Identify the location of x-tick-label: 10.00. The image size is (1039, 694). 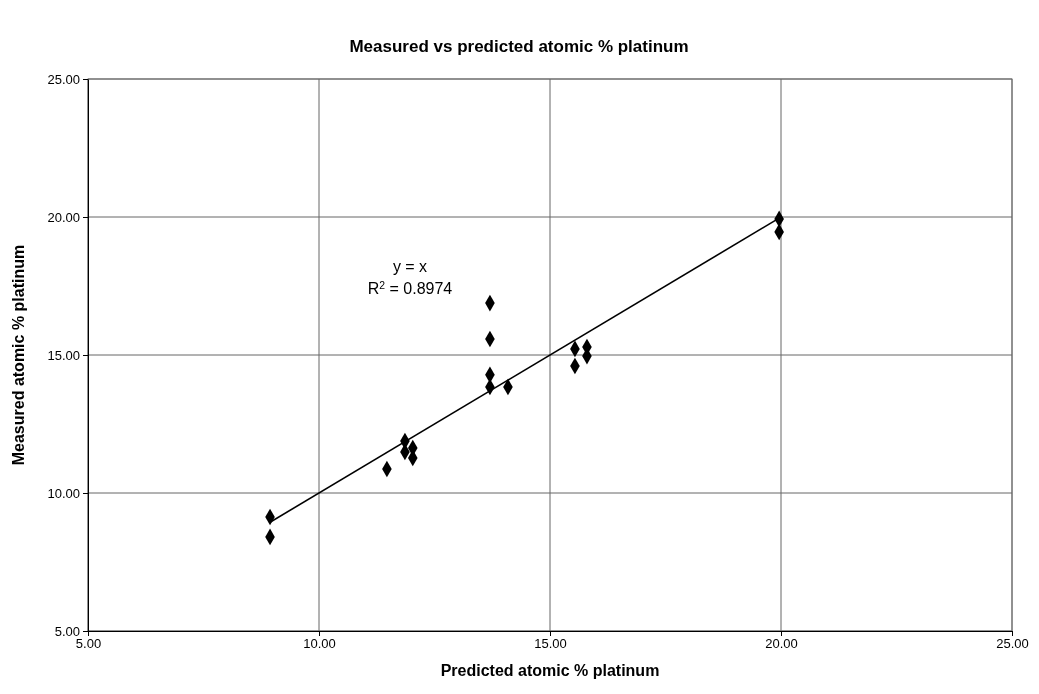
(319, 644).